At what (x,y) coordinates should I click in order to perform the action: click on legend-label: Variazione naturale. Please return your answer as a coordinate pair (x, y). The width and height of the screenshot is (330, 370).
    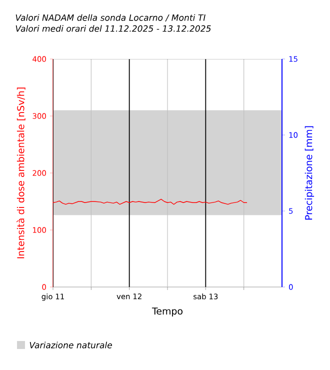
    Looking at the image, I should click on (71, 345).